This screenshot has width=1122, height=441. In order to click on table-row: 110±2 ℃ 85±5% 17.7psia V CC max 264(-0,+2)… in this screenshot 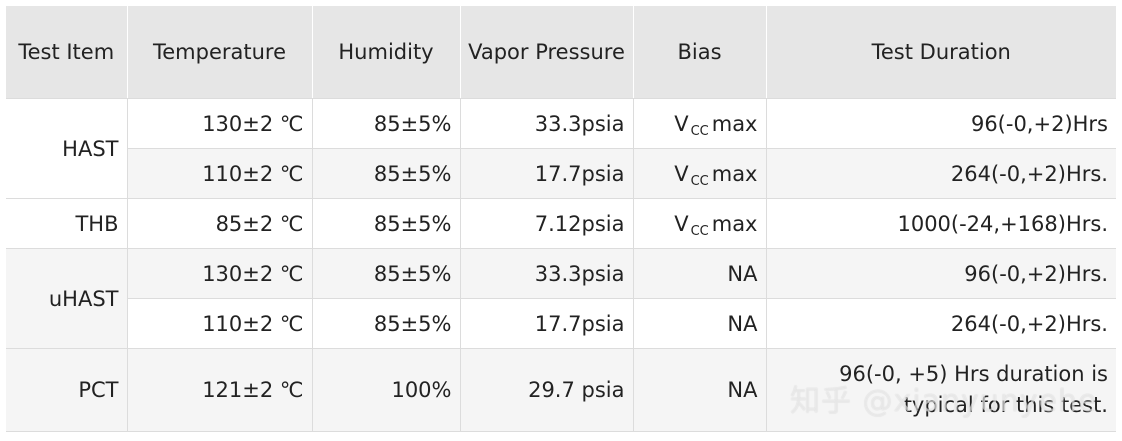, I will do `click(561, 173)`.